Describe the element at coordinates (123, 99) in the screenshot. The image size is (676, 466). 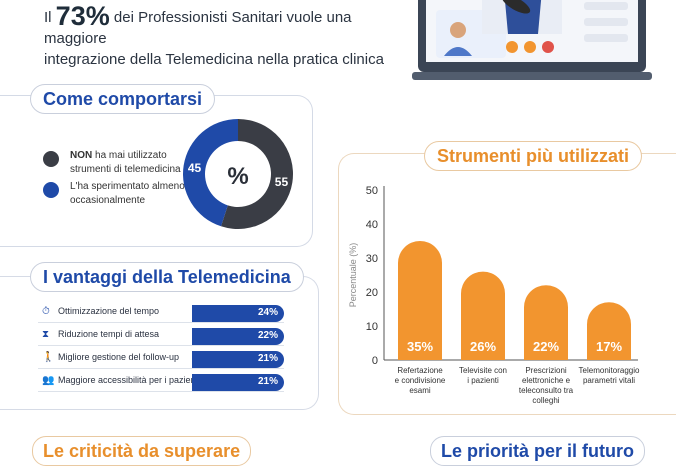
I see `behaviour-title: Come comportarsi` at that location.